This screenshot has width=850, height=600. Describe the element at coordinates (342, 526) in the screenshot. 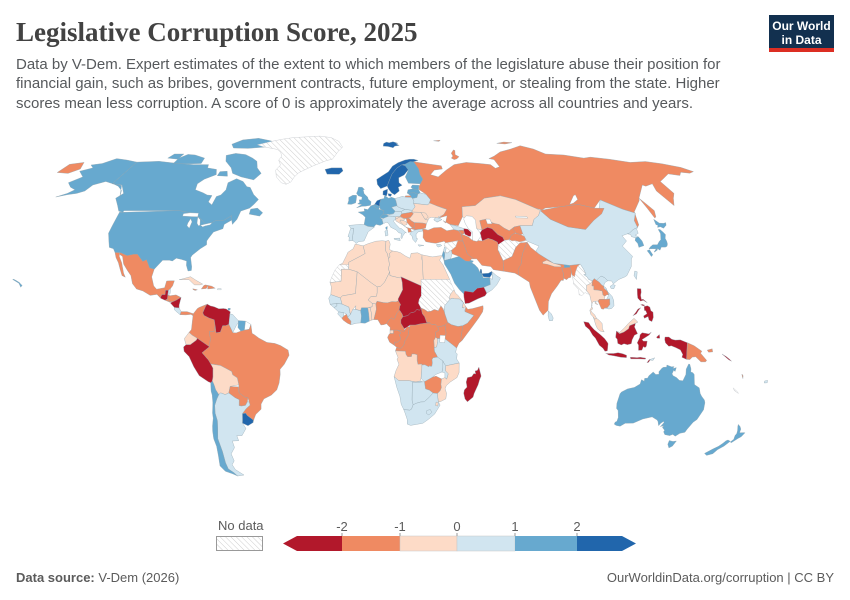

I see `svg-text: -2` at that location.